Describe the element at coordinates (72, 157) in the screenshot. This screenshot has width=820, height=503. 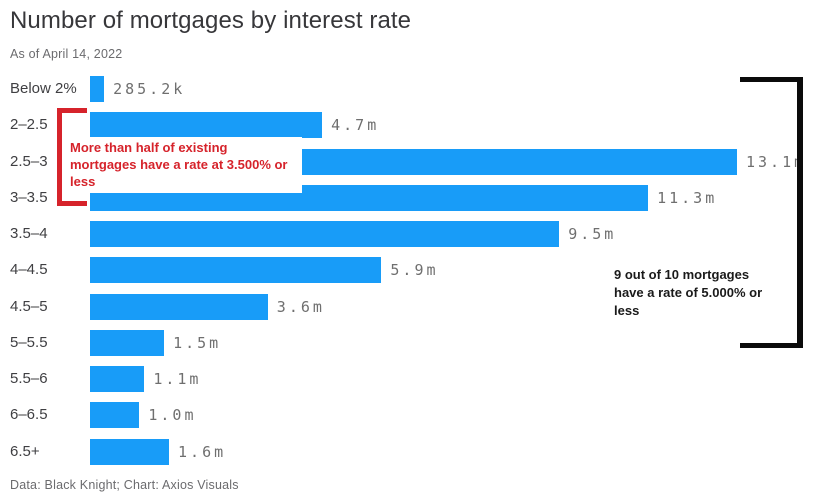
I see `left-bracket` at that location.